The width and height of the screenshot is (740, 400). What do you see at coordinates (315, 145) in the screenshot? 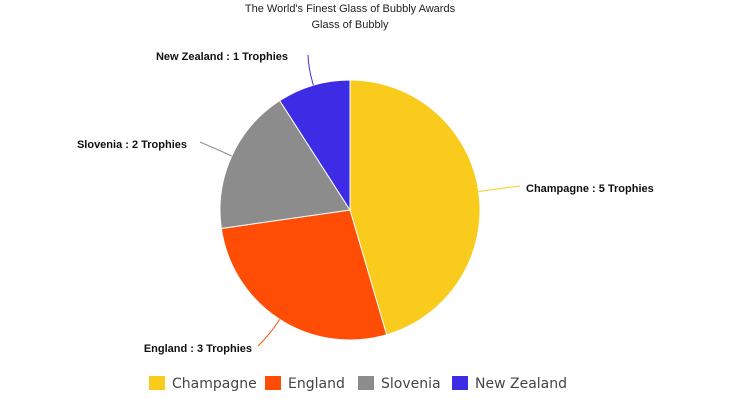
I see `pie-slice-new-zealand` at bounding box center [315, 145].